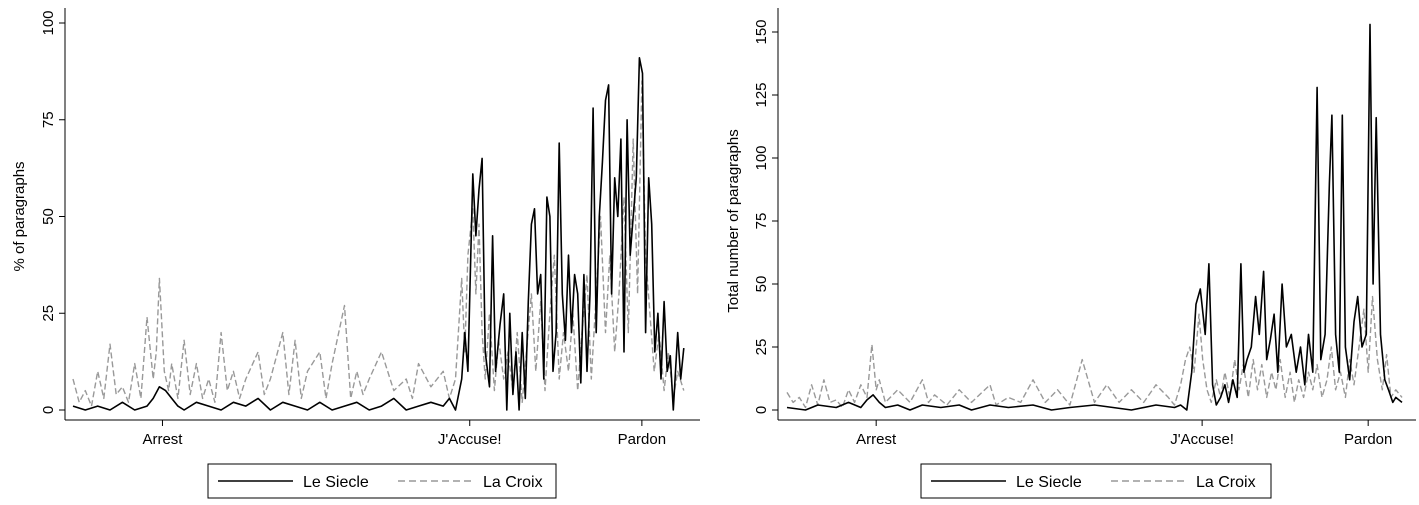  Describe the element at coordinates (761, 94) in the screenshot. I see `y-tick-label: 125` at that location.